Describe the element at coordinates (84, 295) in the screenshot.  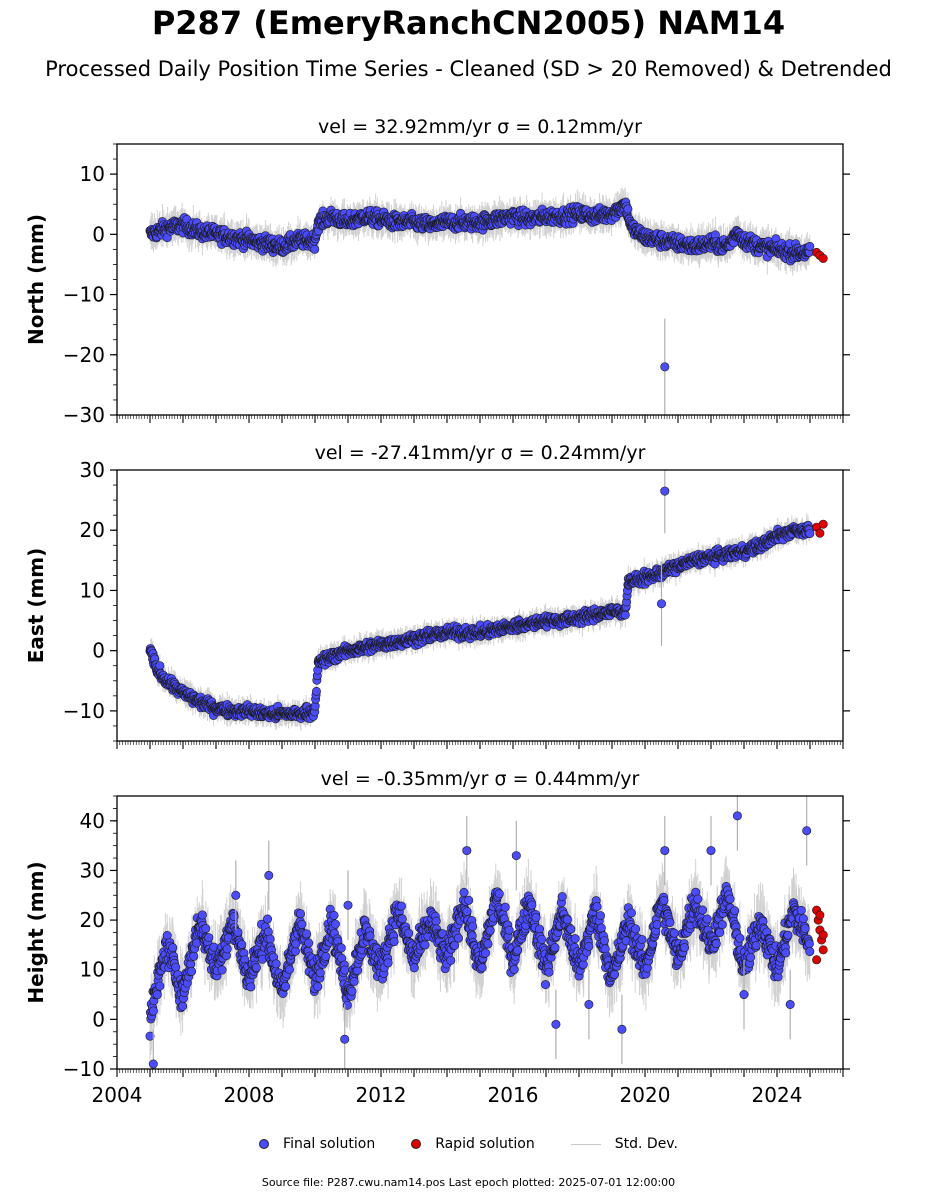
I see `y-tick-label: −10` at that location.